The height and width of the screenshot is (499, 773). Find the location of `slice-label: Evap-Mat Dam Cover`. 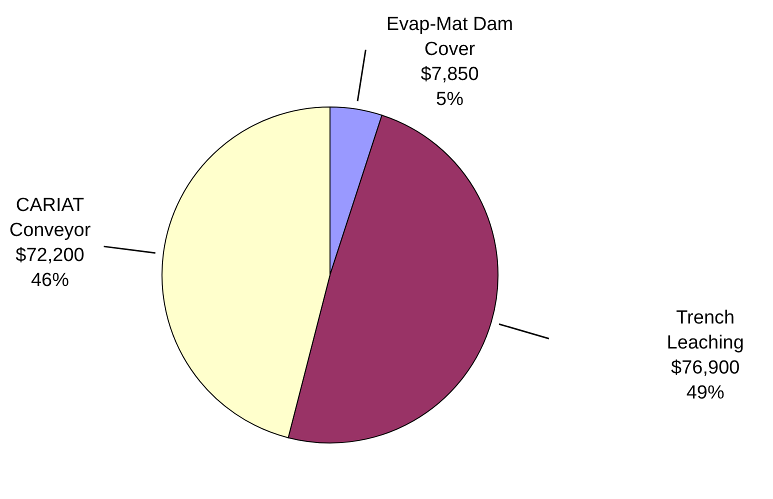

slice-label: Evap-Mat Dam Cover is located at coordinates (450, 37).